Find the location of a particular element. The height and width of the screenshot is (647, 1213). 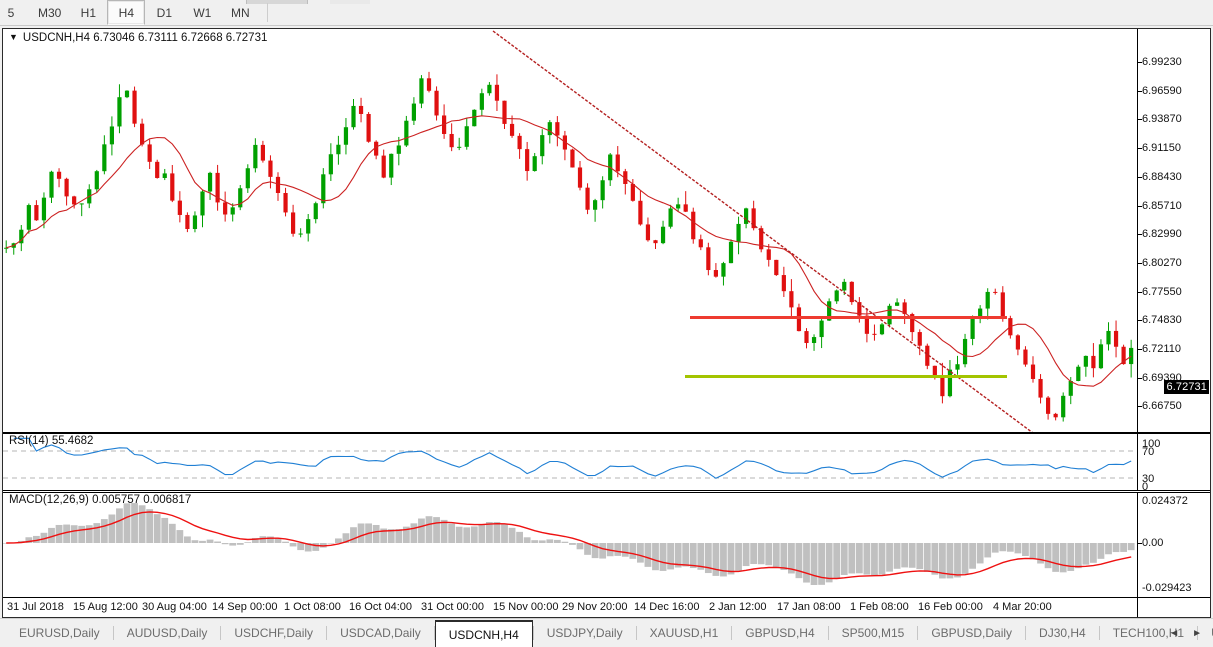

time-axis-label: 1 Oct 08:00 is located at coordinates (312, 607).